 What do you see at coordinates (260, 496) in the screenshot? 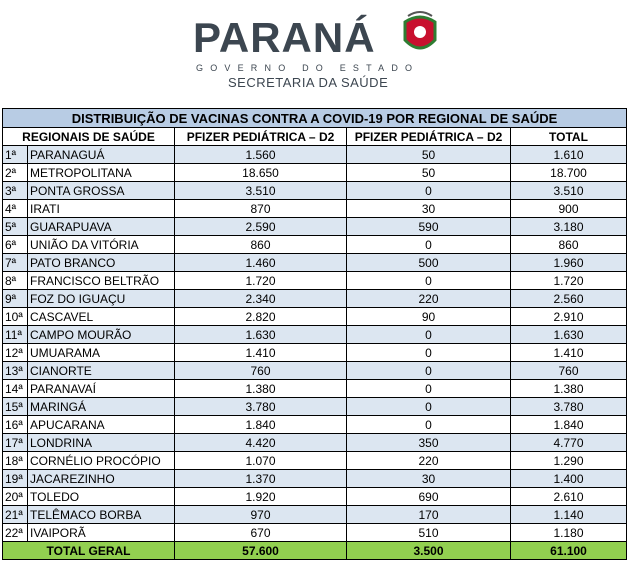
I see `dose-value: 1.920` at bounding box center [260, 496].